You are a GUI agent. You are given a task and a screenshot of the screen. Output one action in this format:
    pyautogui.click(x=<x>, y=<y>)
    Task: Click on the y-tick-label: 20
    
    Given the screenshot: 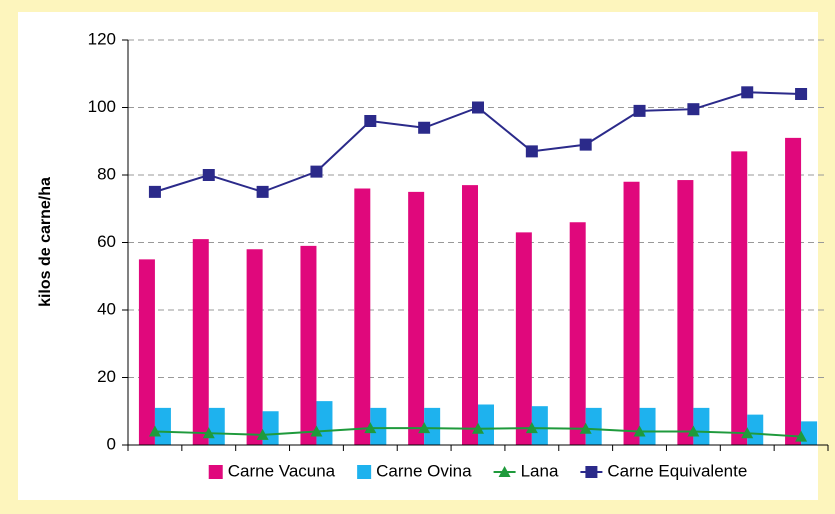 What is the action you would take?
    pyautogui.click(x=106, y=376)
    